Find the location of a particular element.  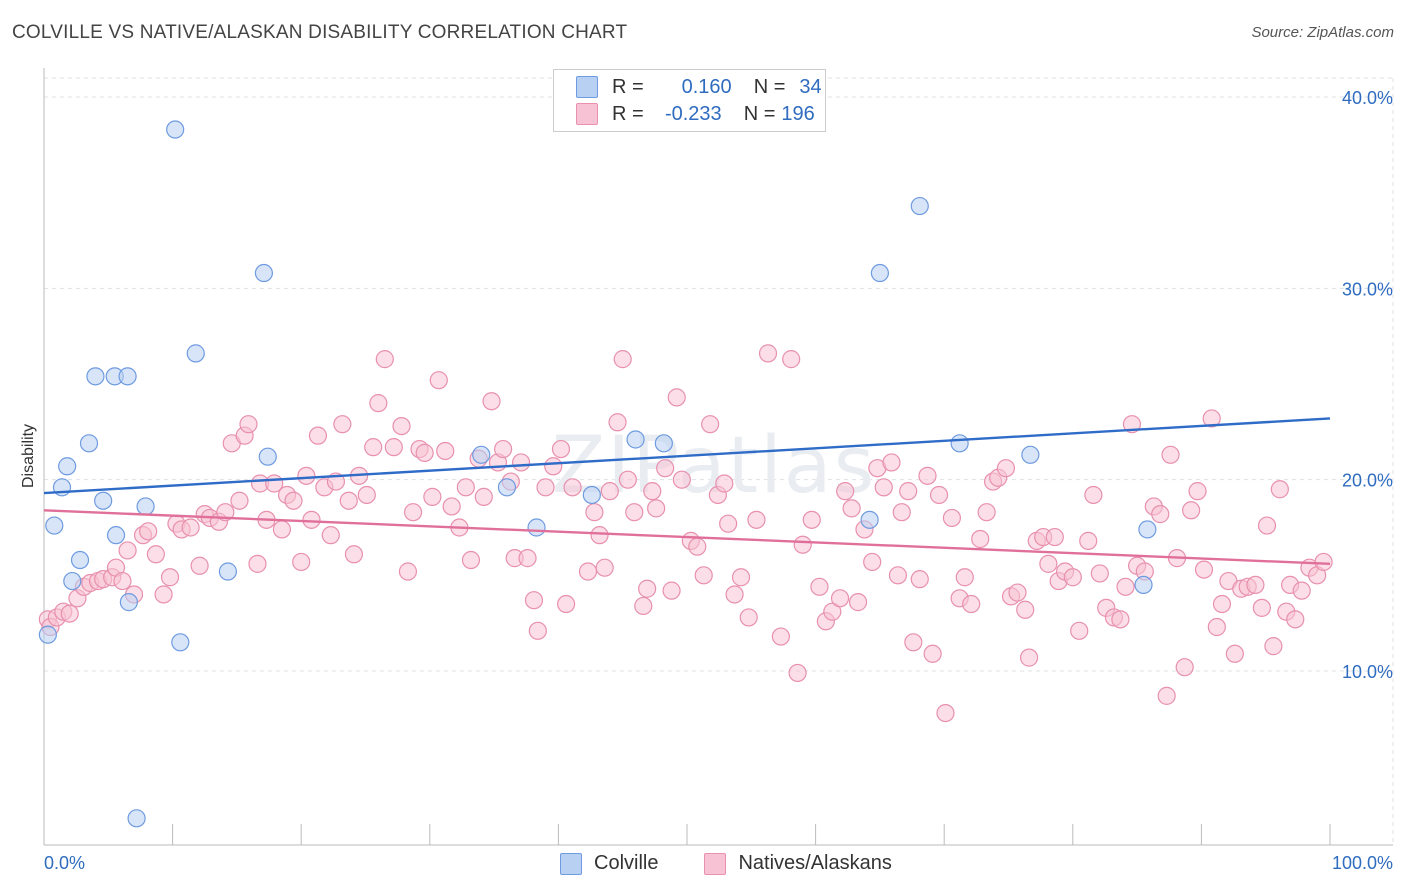

legend-item-natives: Natives/Alaskans is located at coordinates (798, 863).